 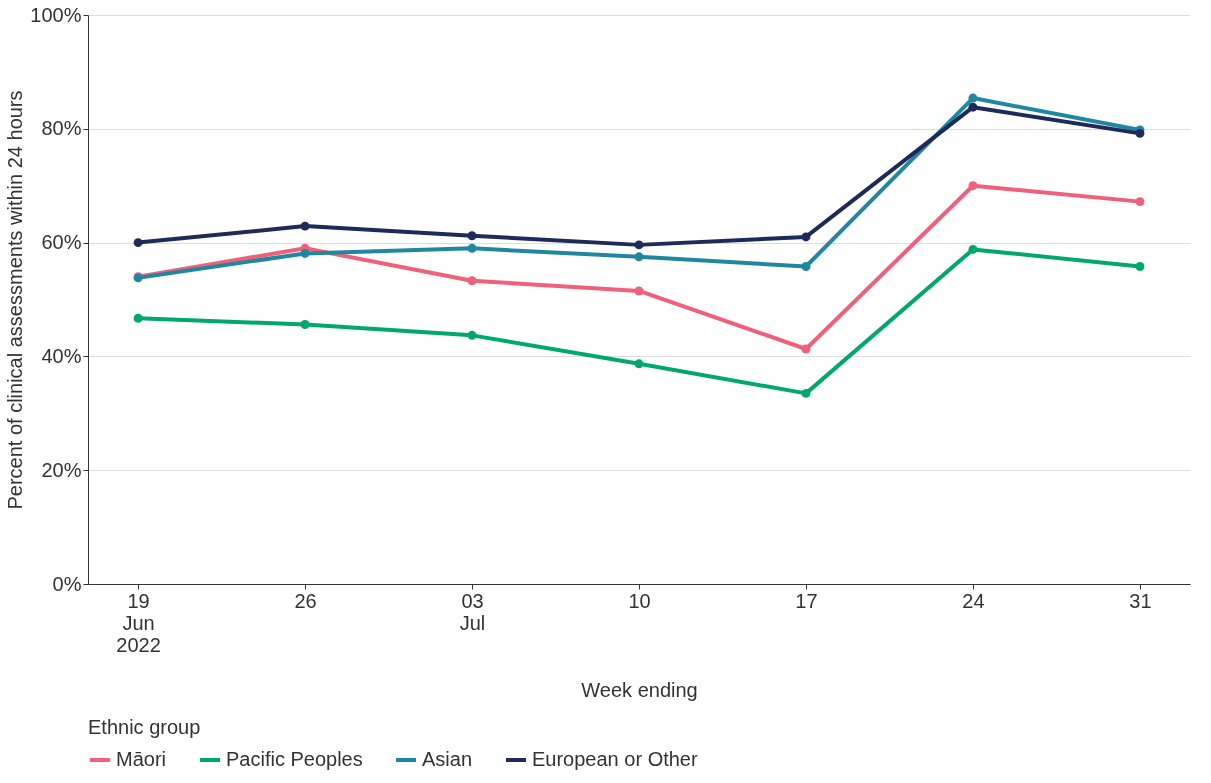 What do you see at coordinates (61, 355) in the screenshot?
I see `y-tick-label: 40%` at bounding box center [61, 355].